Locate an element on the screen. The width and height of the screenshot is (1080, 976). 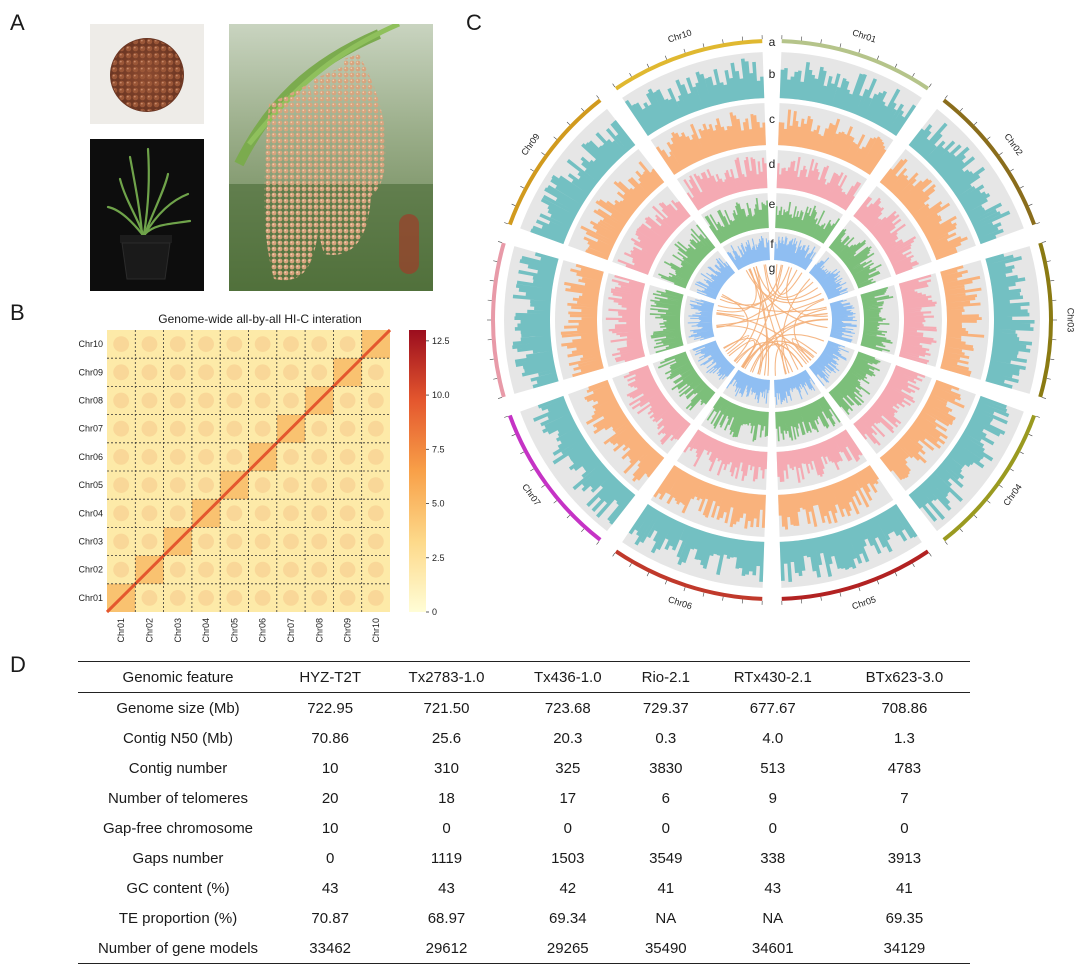
value-cell: 20.3 is located at coordinates (568, 738).